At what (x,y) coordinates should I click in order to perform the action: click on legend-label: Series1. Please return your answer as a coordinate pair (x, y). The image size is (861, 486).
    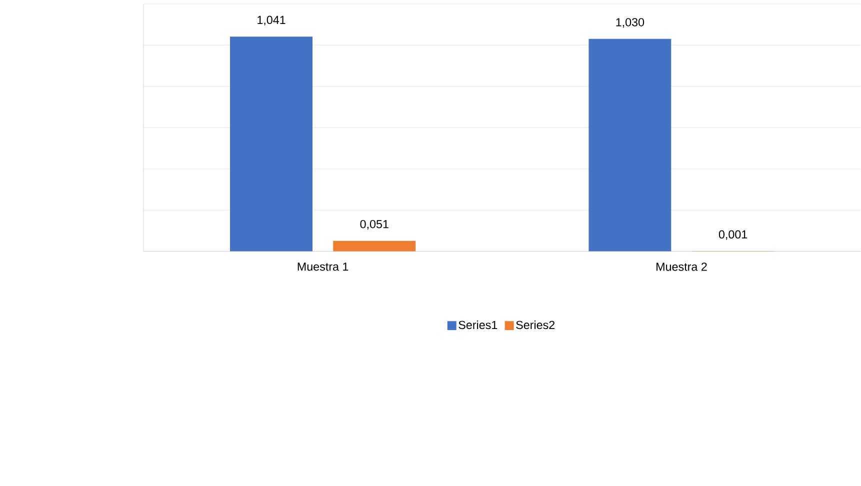
    Looking at the image, I should click on (478, 324).